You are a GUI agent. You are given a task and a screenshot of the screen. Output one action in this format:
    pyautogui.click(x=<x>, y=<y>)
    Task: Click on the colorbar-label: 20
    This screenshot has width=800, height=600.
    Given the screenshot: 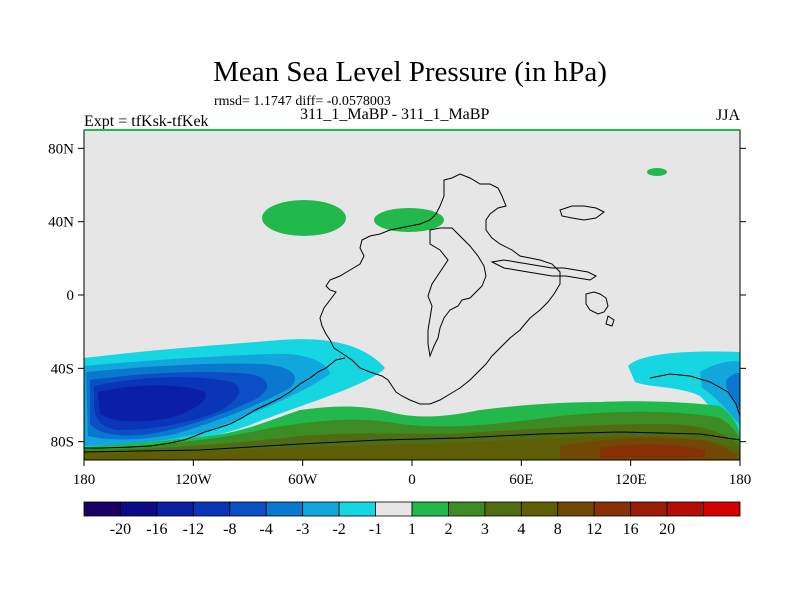 What is the action you would take?
    pyautogui.click(x=667, y=529)
    